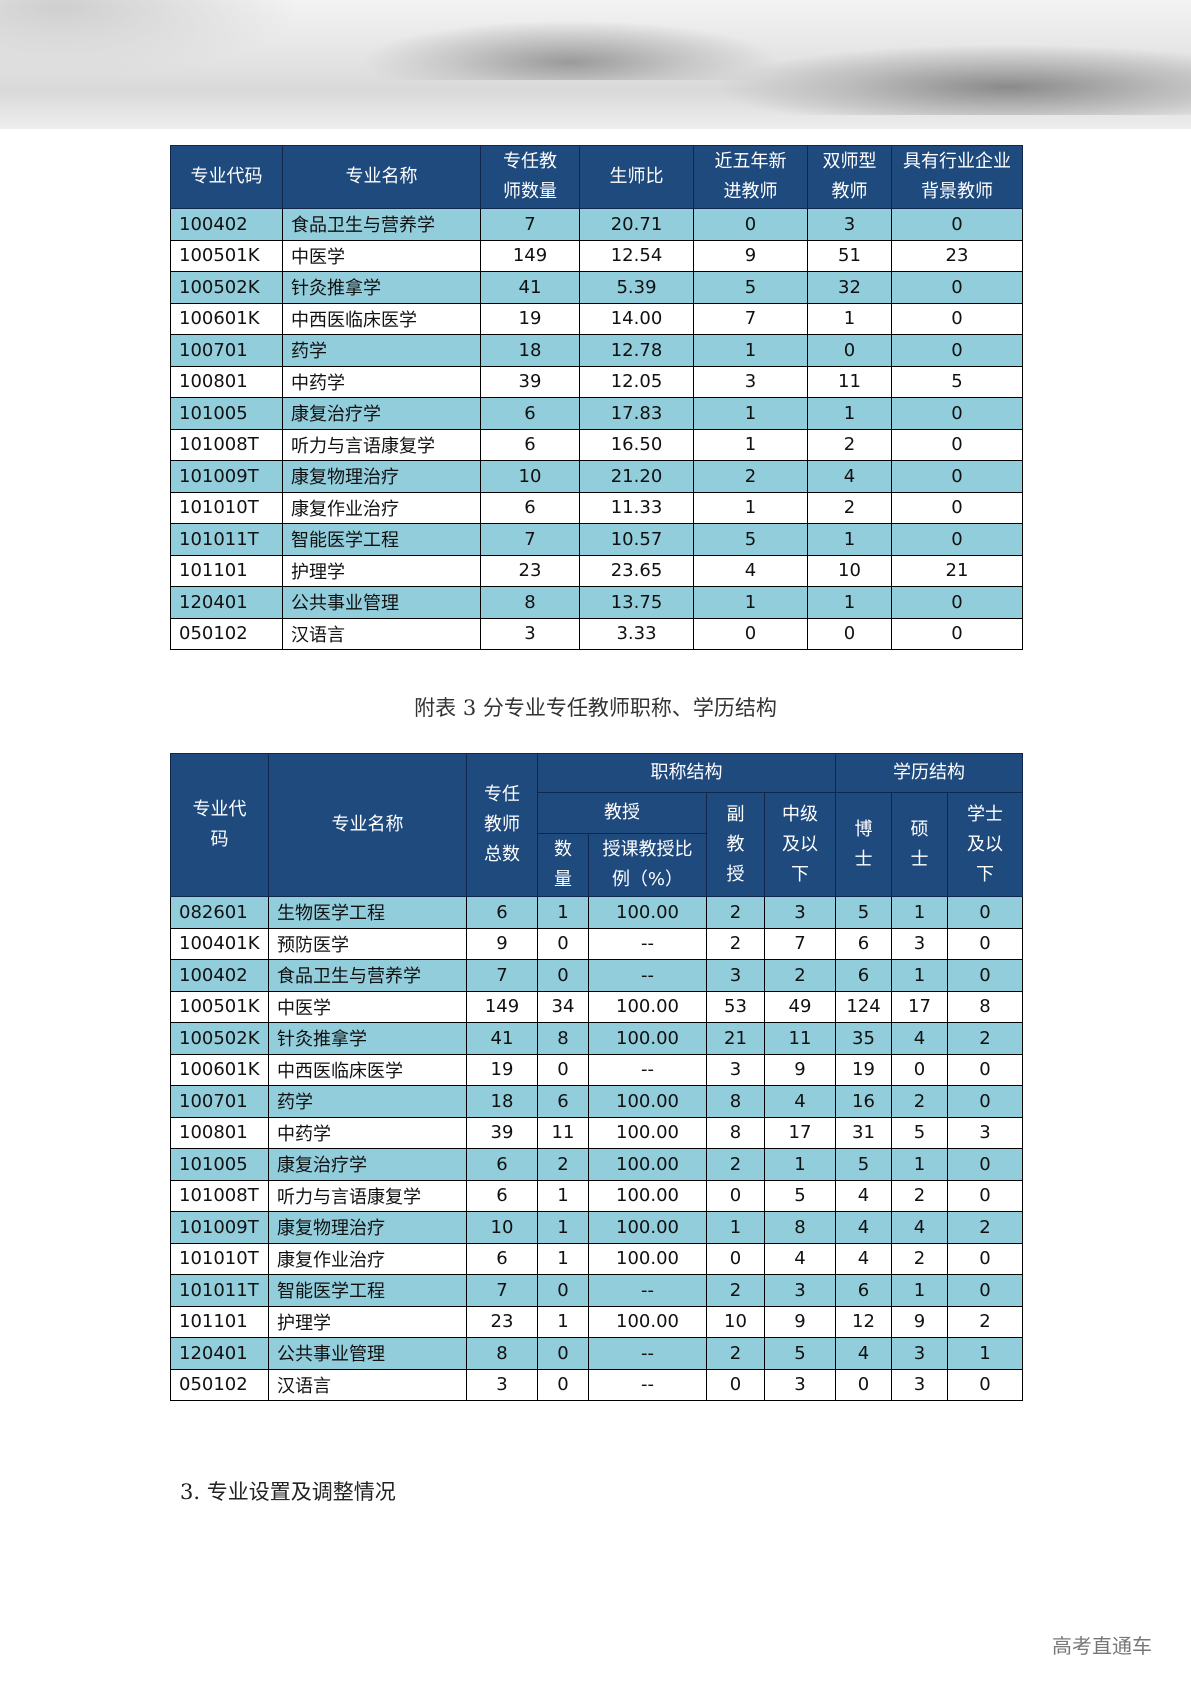 The width and height of the screenshot is (1191, 1684). I want to click on value-cell: 17.83, so click(636, 413).